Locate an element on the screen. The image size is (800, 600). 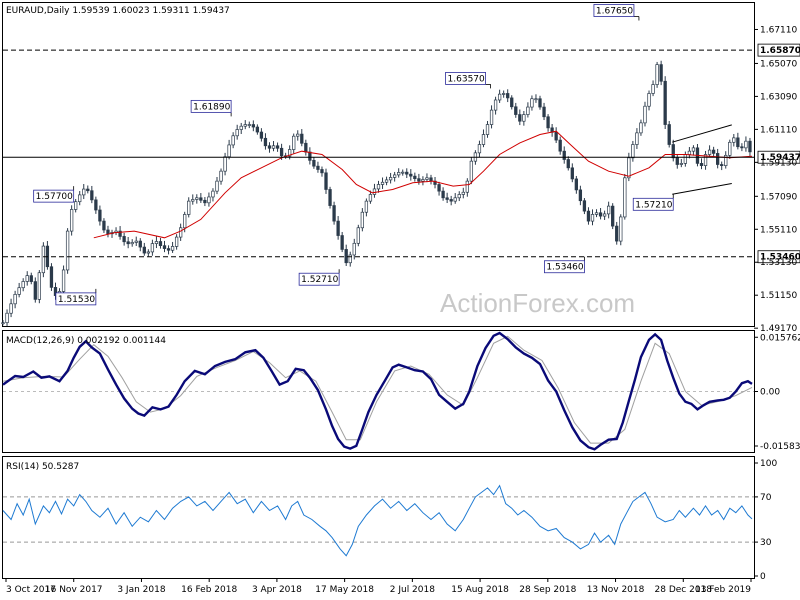
price-axis-label: 1.63090 is located at coordinates (778, 97).